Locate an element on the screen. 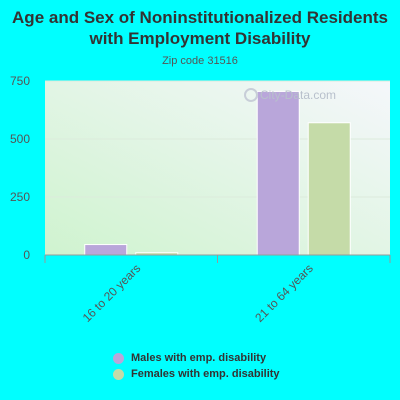  legend-label-males: Males with emp. disability is located at coordinates (199, 358).